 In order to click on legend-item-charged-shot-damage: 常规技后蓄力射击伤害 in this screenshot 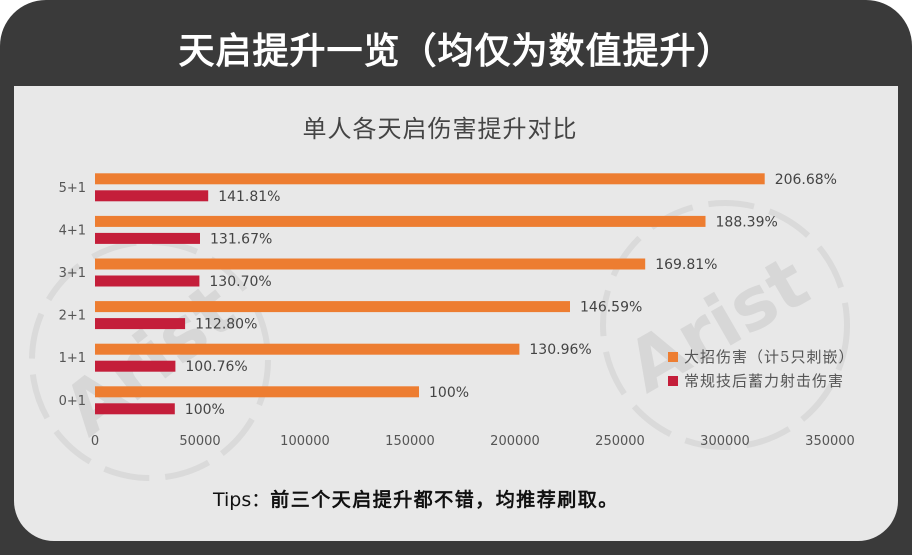, I will do `click(756, 381)`.